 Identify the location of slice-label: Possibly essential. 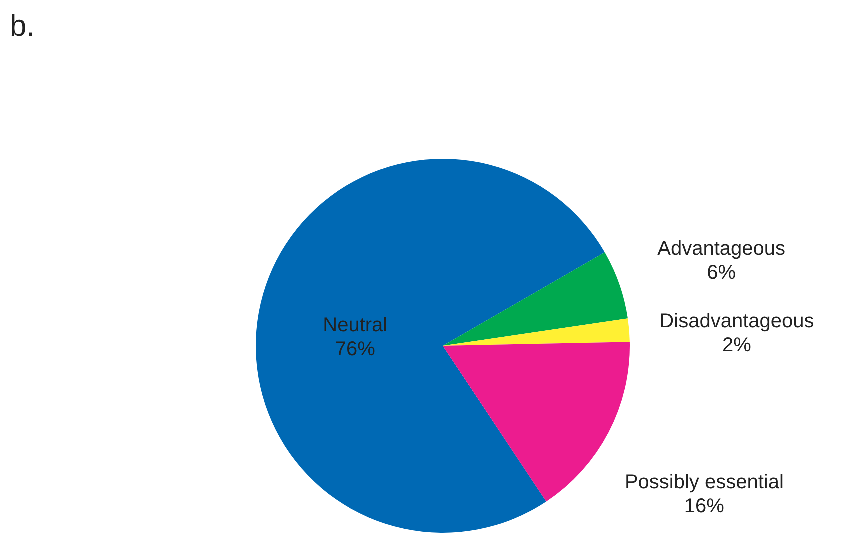
(704, 483).